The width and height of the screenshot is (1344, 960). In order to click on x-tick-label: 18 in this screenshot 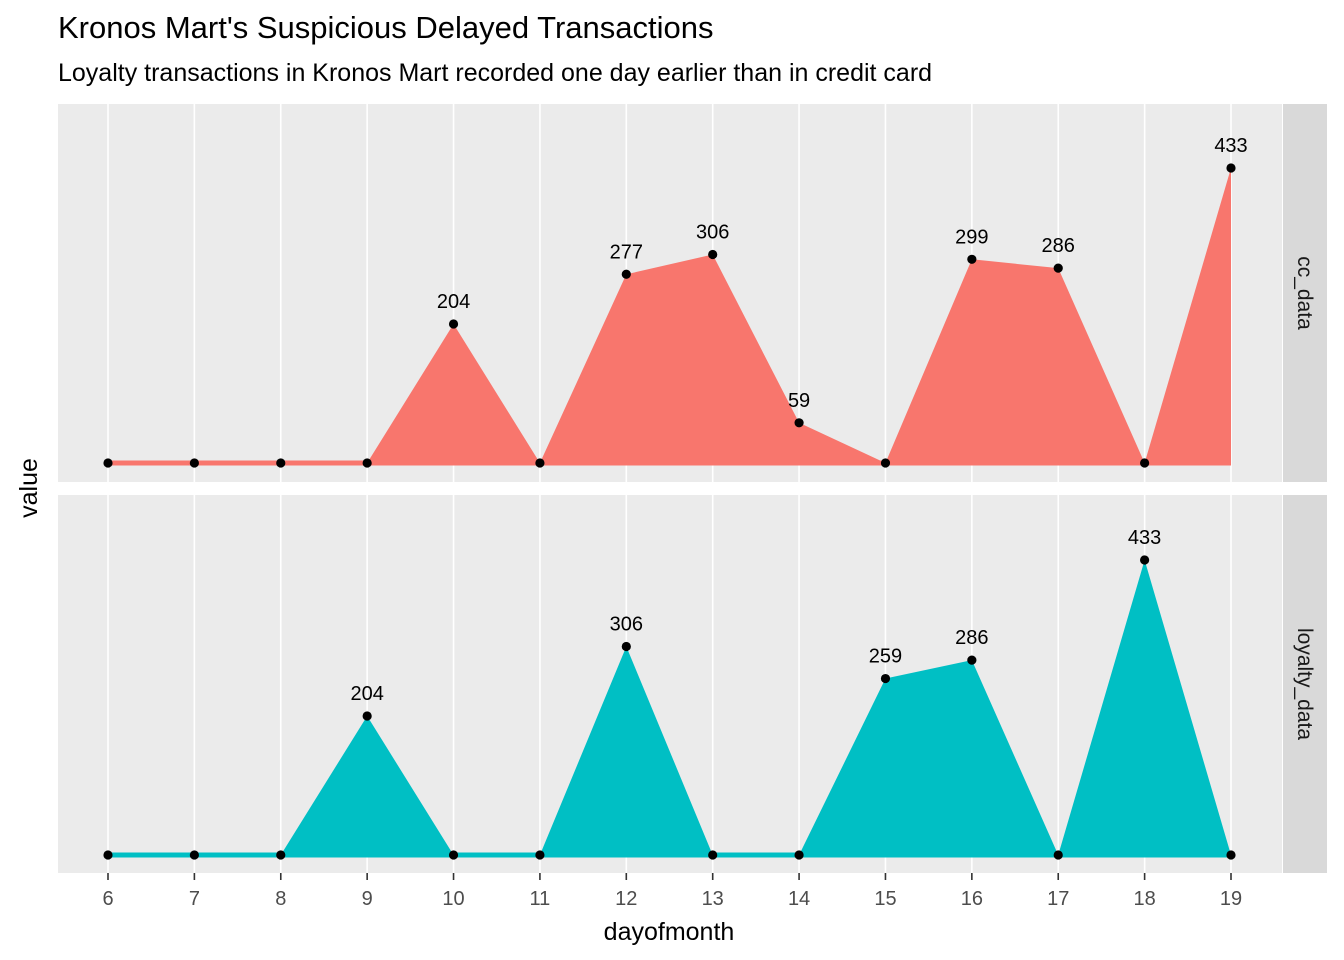, I will do `click(1144, 899)`.